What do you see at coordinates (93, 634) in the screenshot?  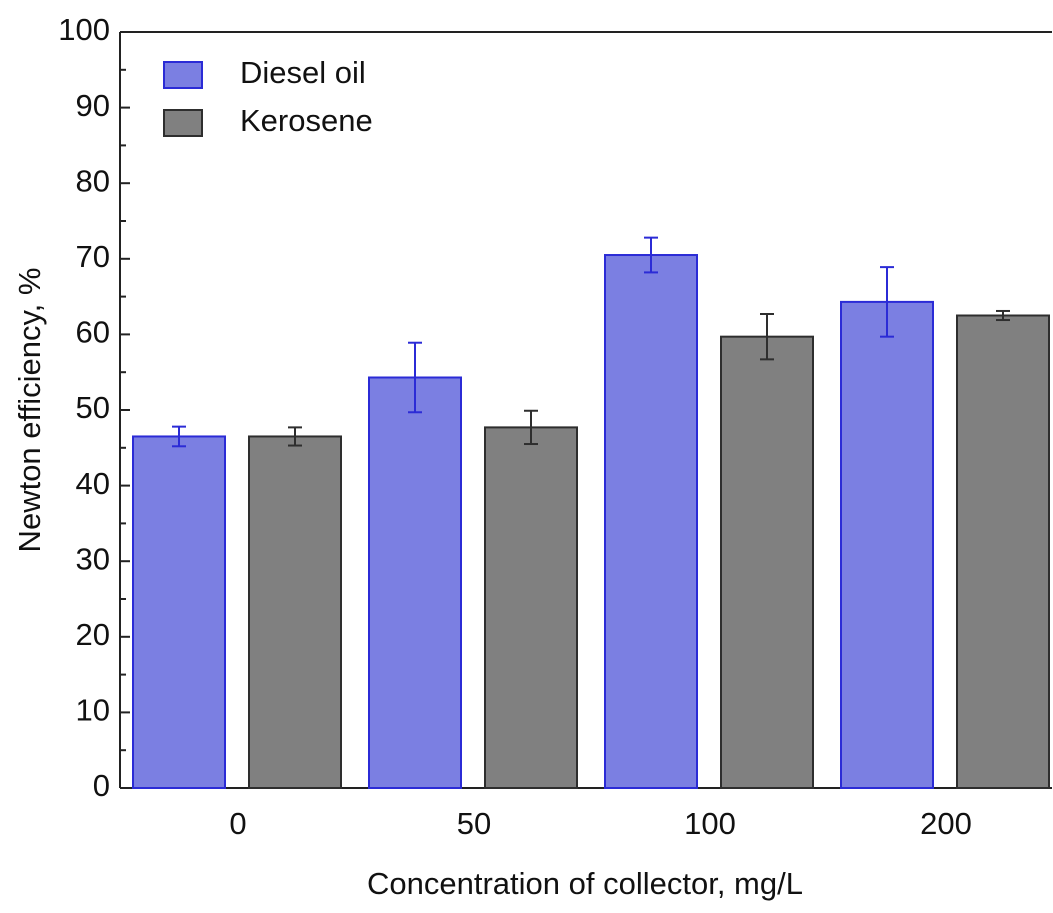 I see `y-tick-label: 20` at bounding box center [93, 634].